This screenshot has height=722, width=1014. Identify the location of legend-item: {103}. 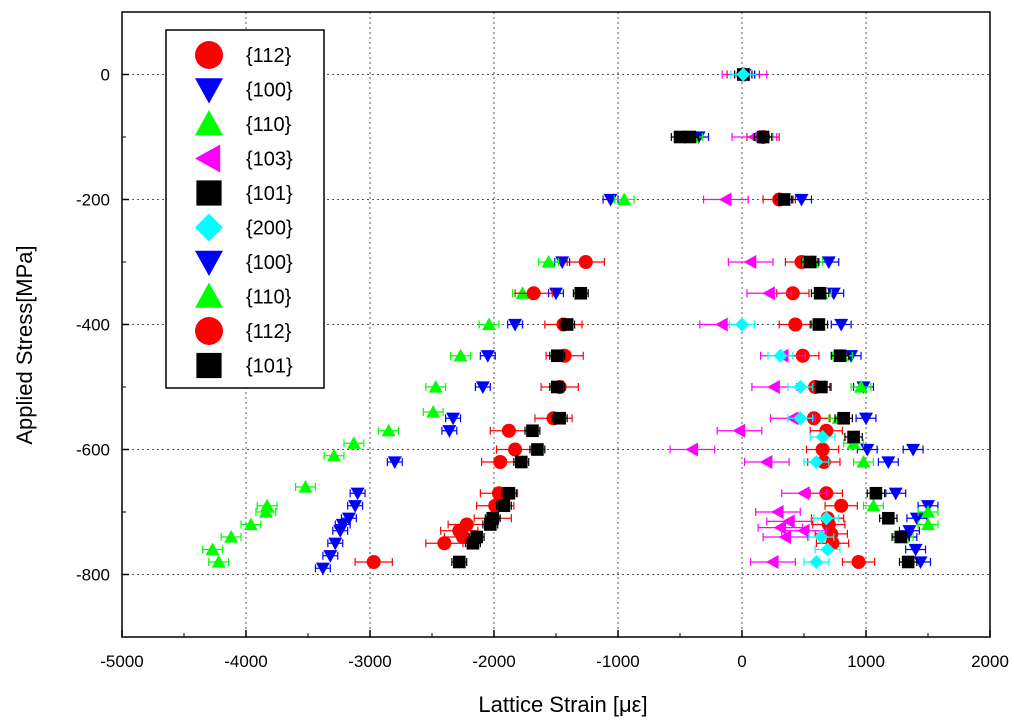
(244, 158).